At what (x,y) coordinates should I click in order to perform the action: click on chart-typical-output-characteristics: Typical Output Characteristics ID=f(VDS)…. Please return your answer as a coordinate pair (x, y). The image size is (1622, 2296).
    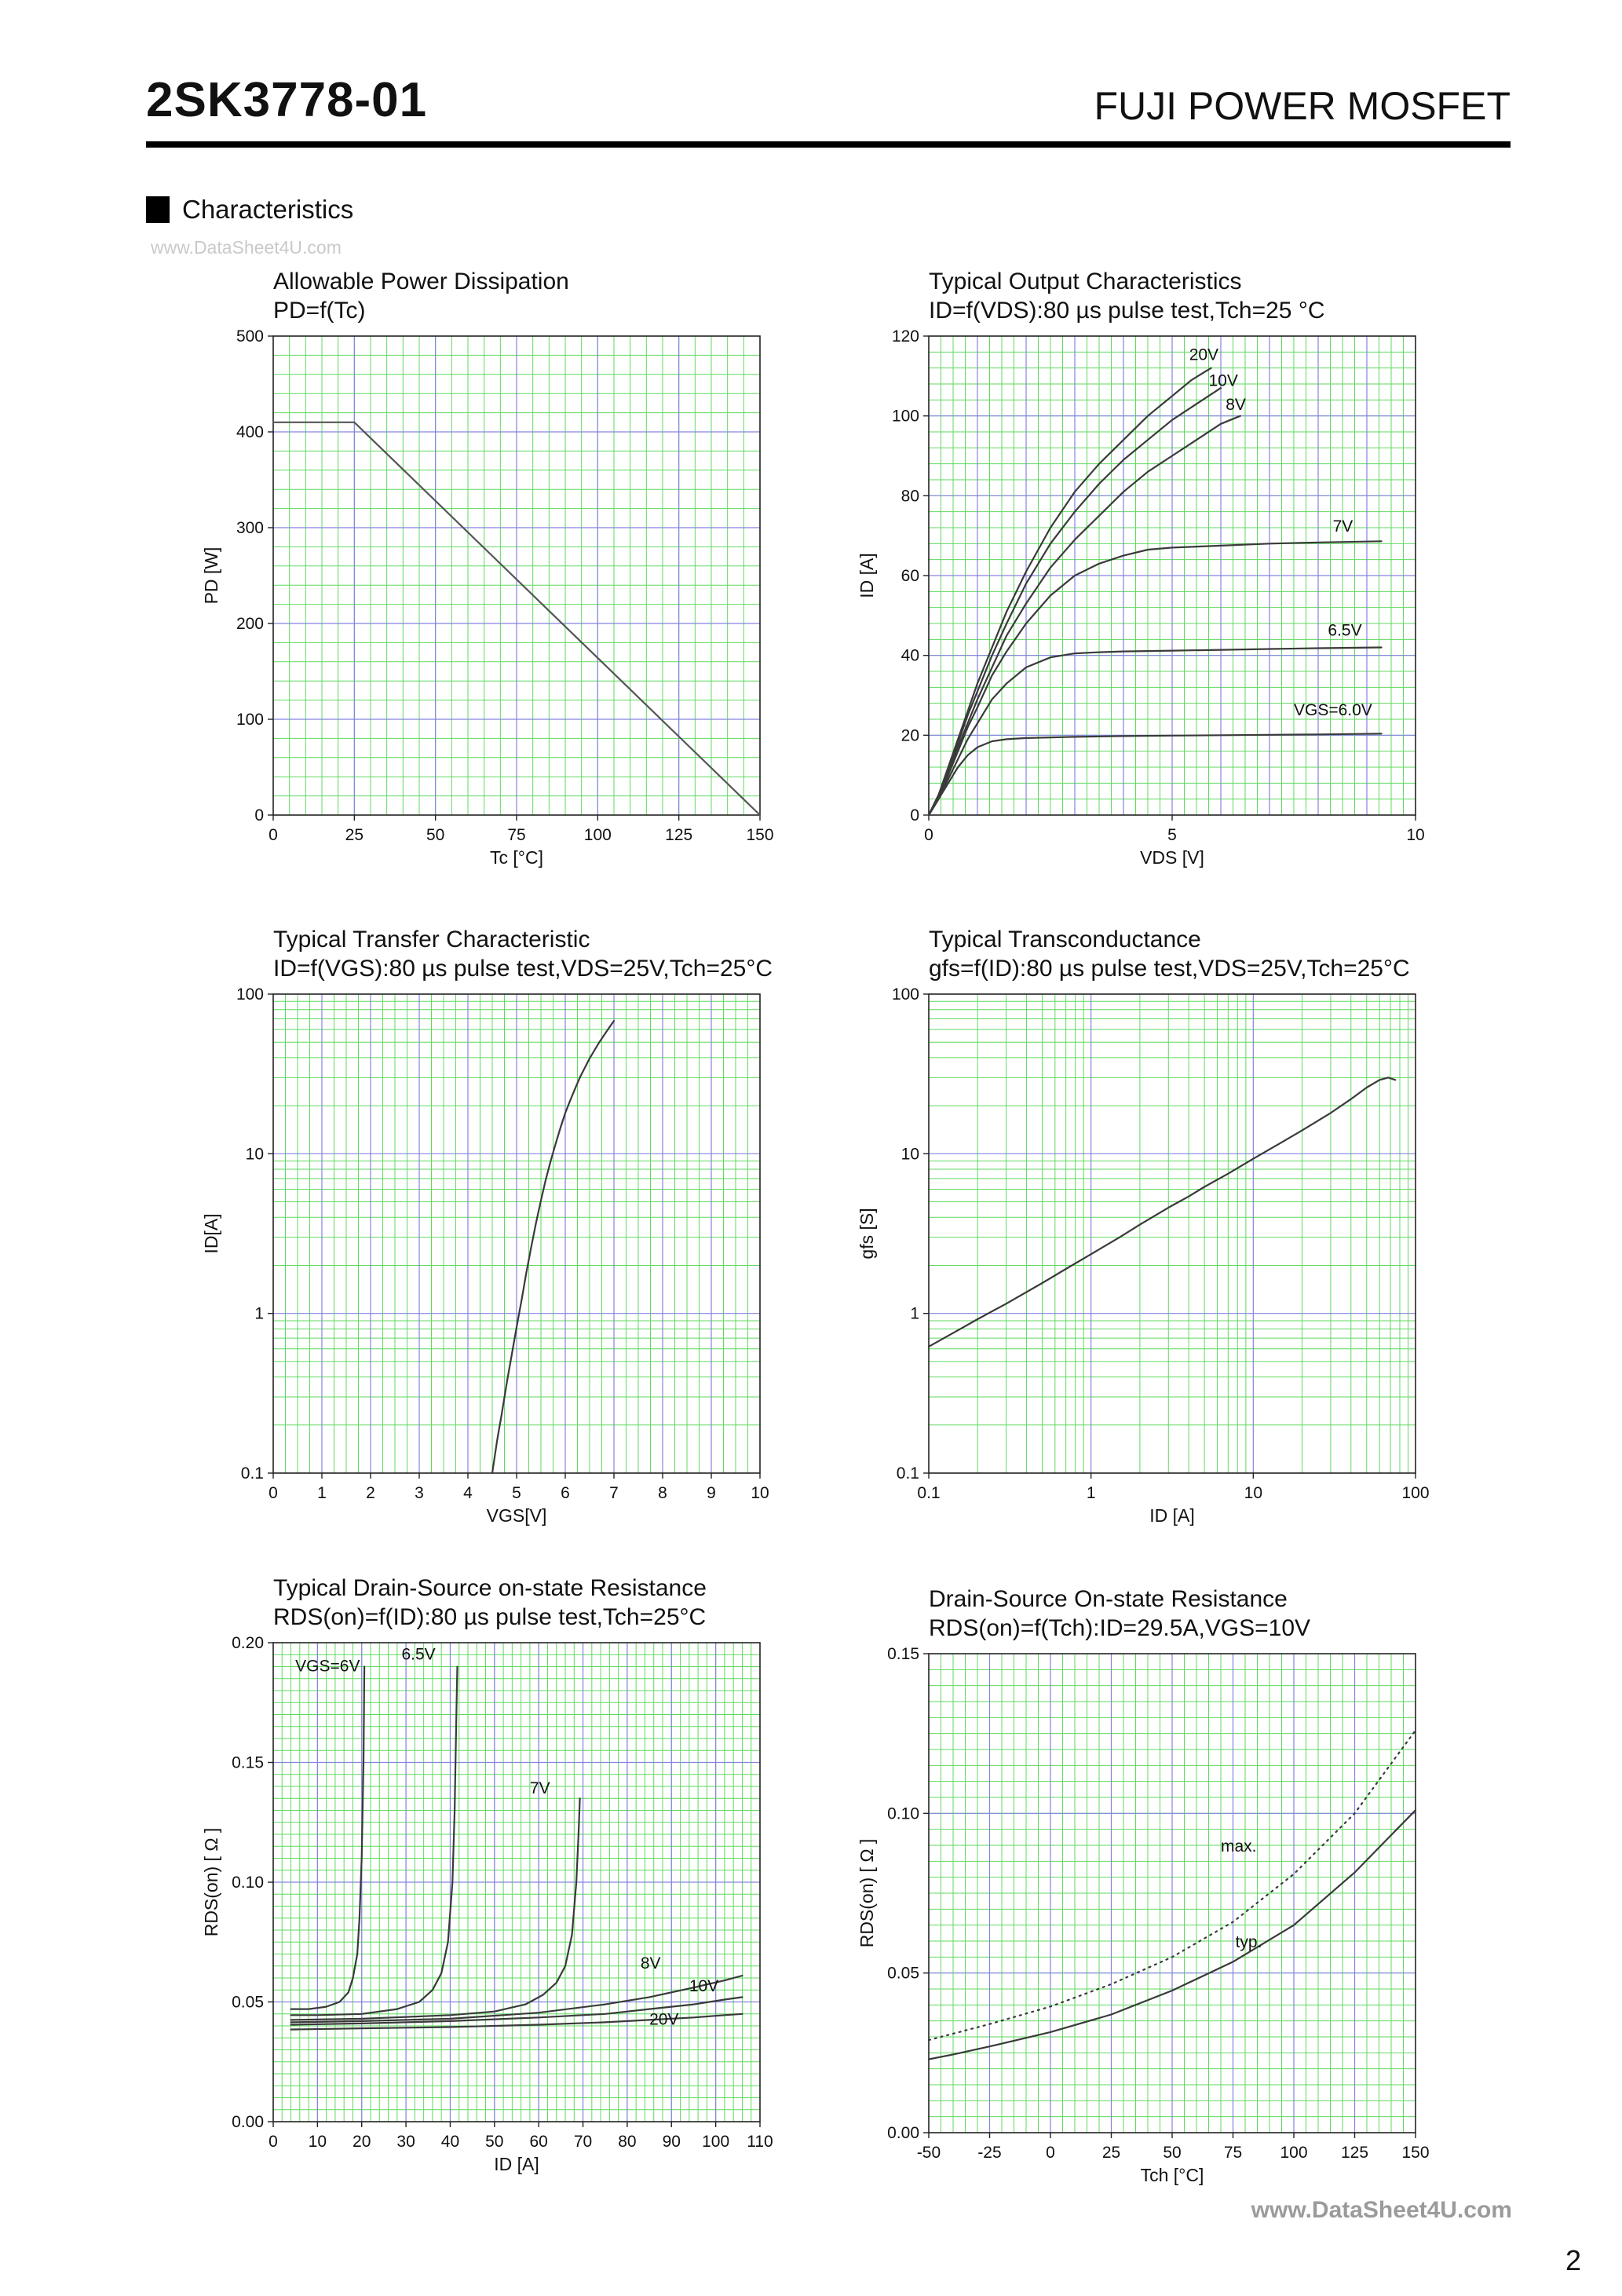
    Looking at the image, I should click on (1150, 571).